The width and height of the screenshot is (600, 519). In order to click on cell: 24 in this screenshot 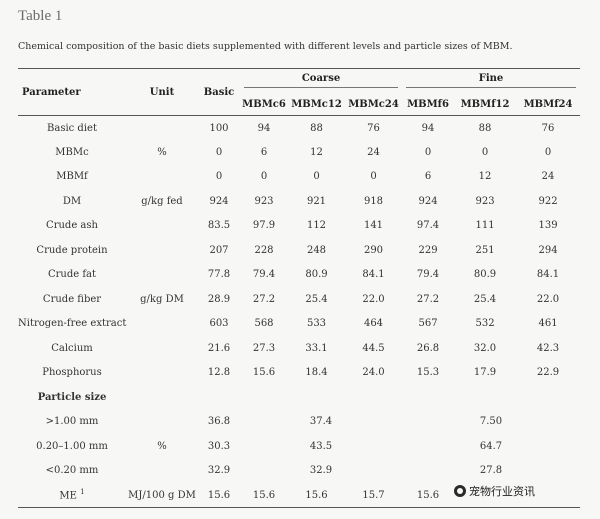, I will do `click(373, 152)`.